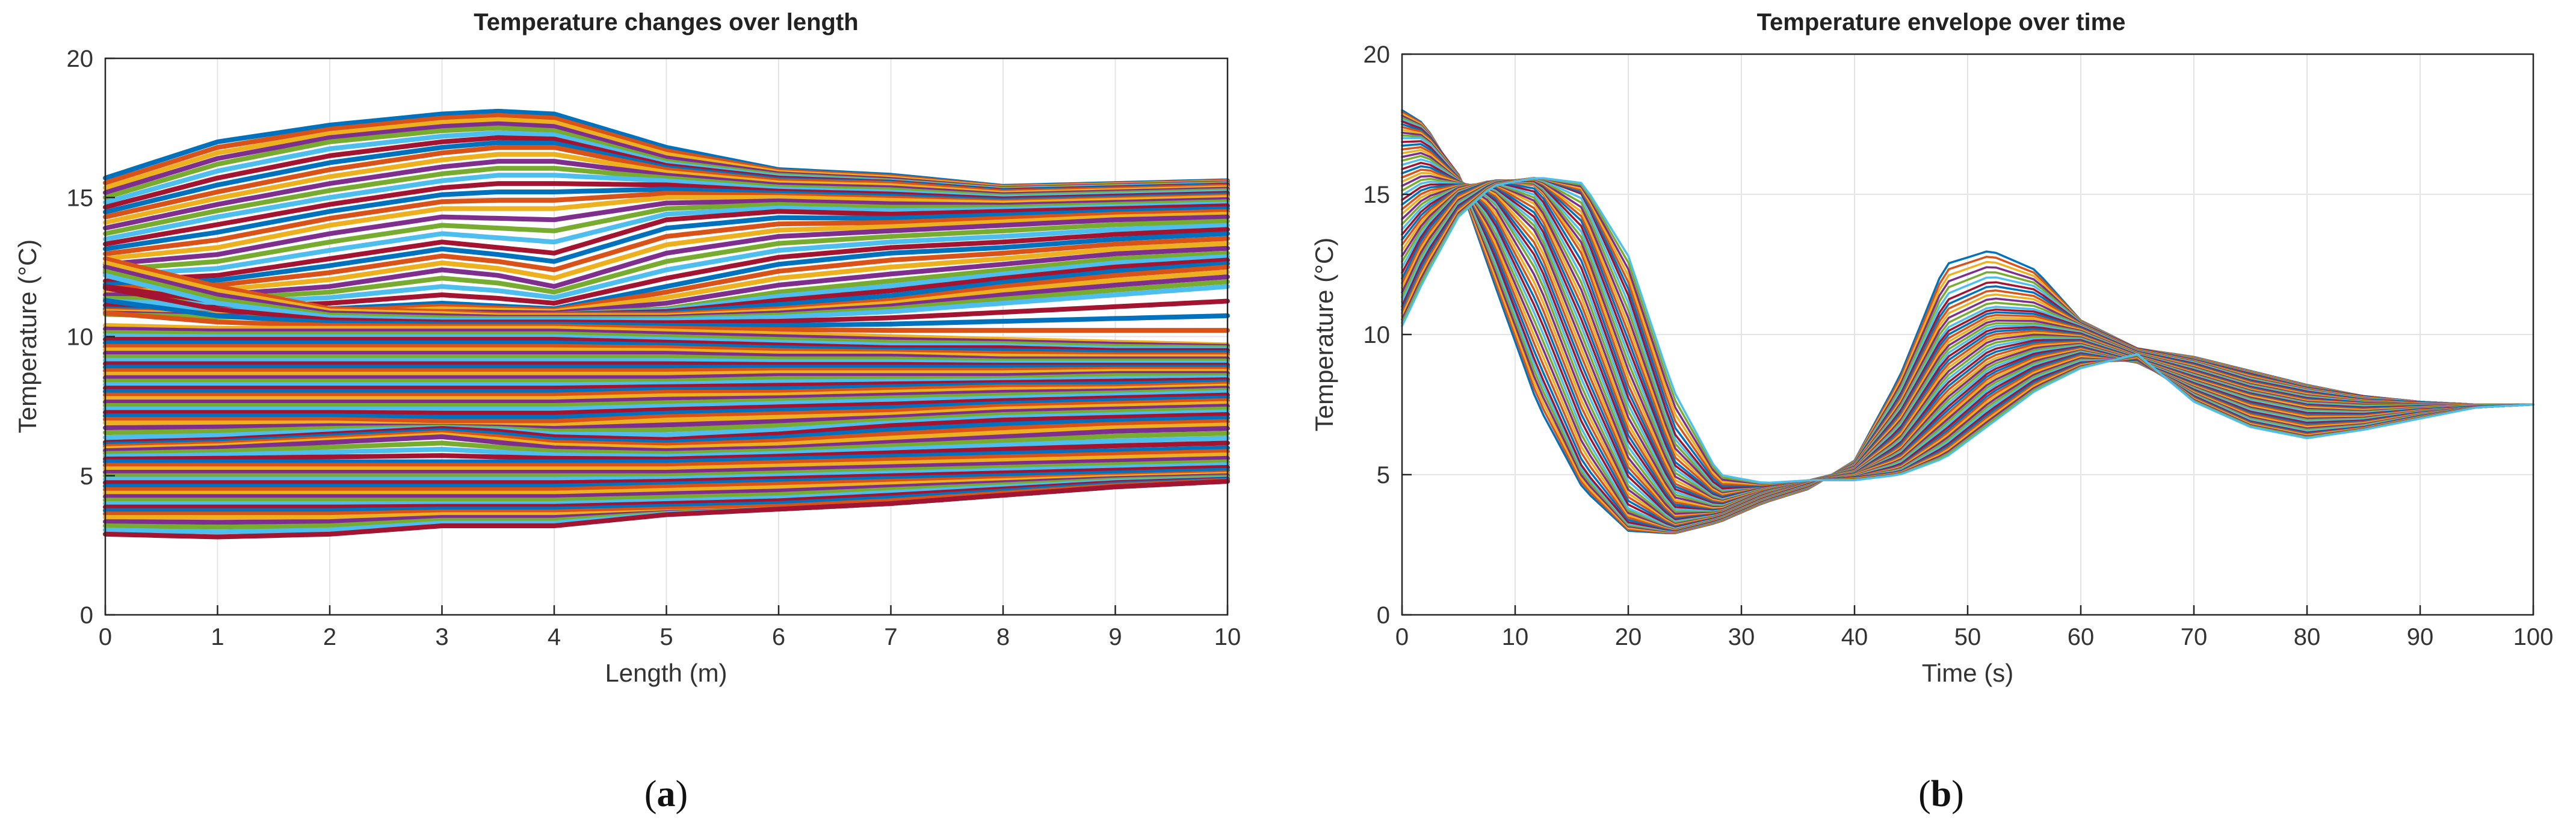 The image size is (2576, 826). Describe the element at coordinates (1324, 335) in the screenshot. I see `chart-b-ylabel: Temperature (°C)` at that location.